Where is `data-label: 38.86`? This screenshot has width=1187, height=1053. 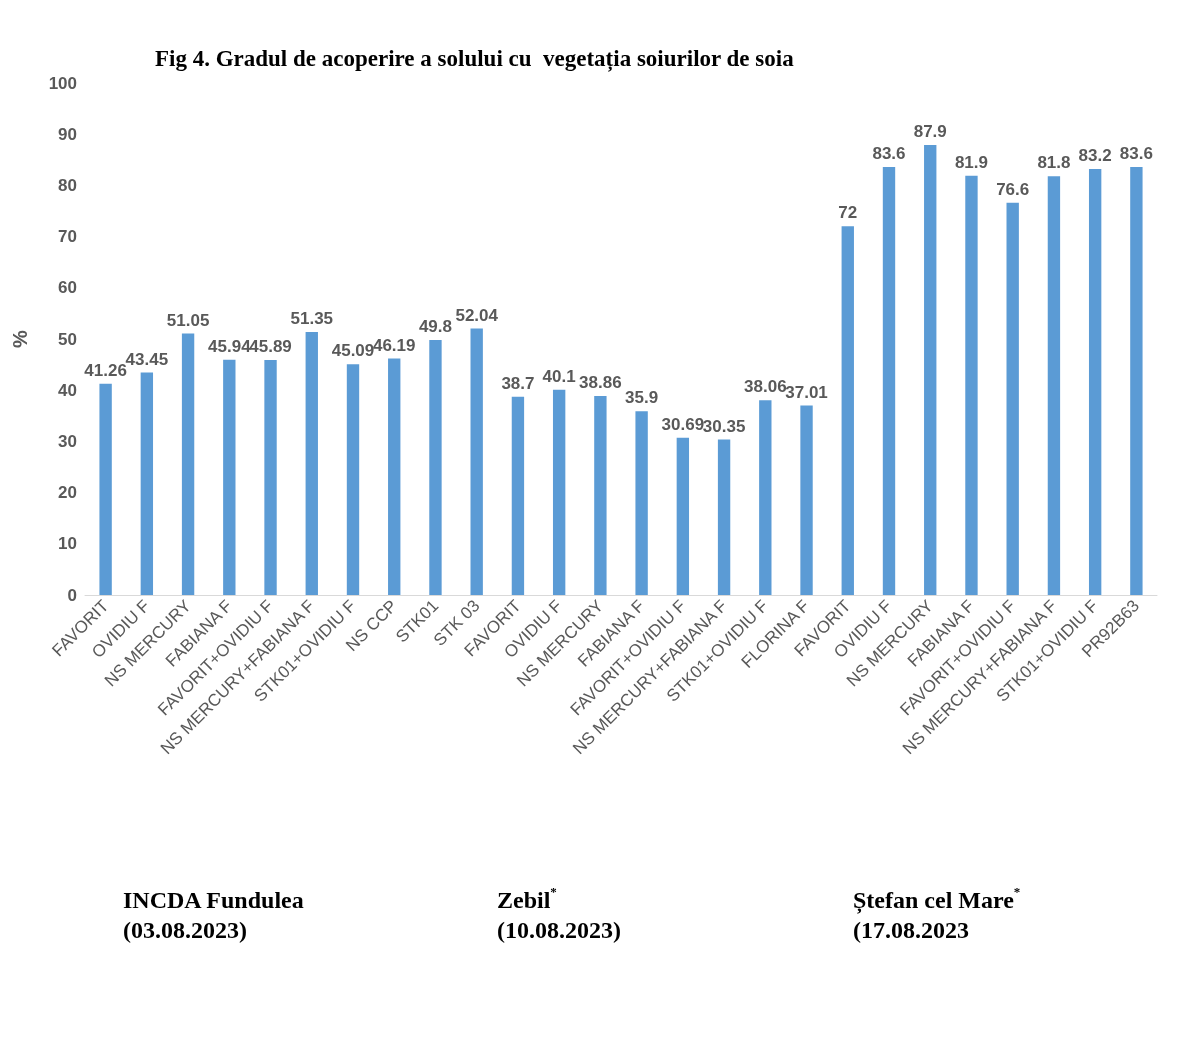 data-label: 38.86 is located at coordinates (600, 383).